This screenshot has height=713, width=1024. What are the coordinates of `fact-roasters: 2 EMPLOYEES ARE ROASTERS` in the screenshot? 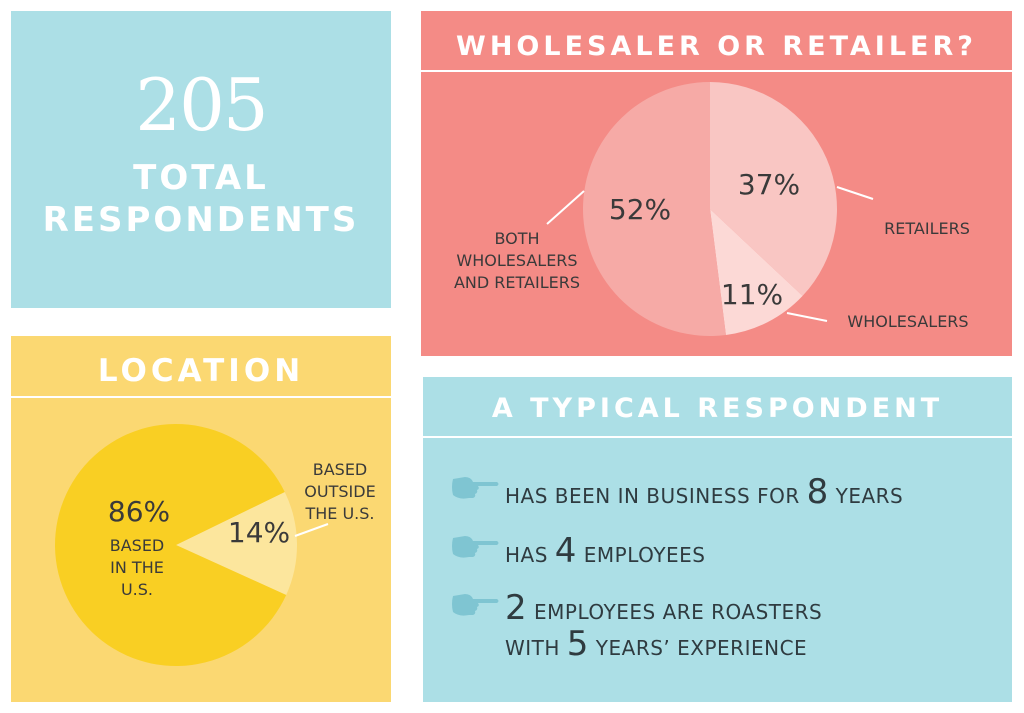 It's located at (663, 608).